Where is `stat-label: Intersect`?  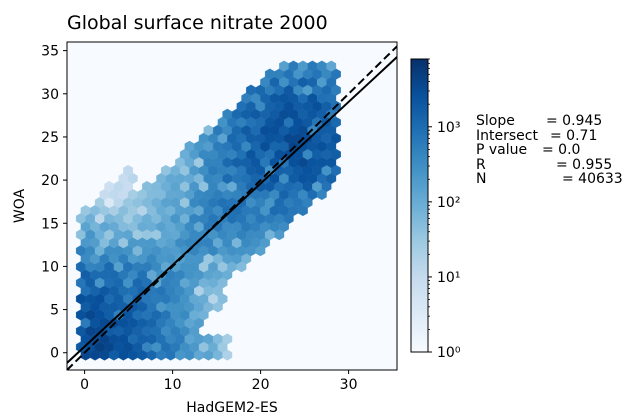 stat-label: Intersect is located at coordinates (507, 135).